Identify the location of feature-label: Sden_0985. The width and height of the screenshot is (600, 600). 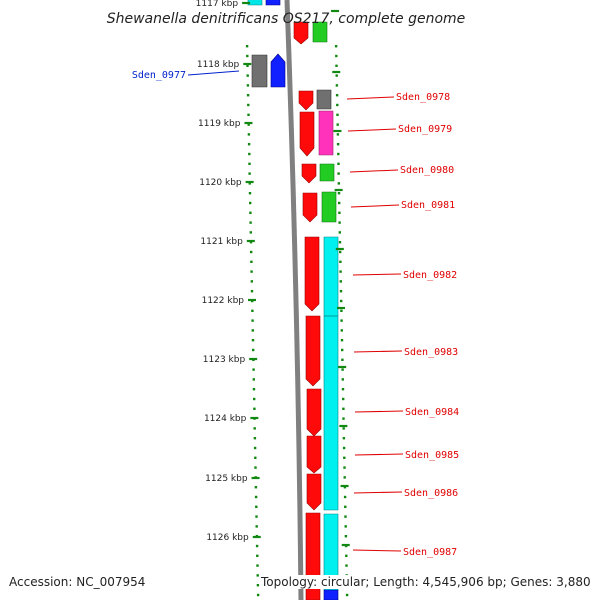
(432, 455).